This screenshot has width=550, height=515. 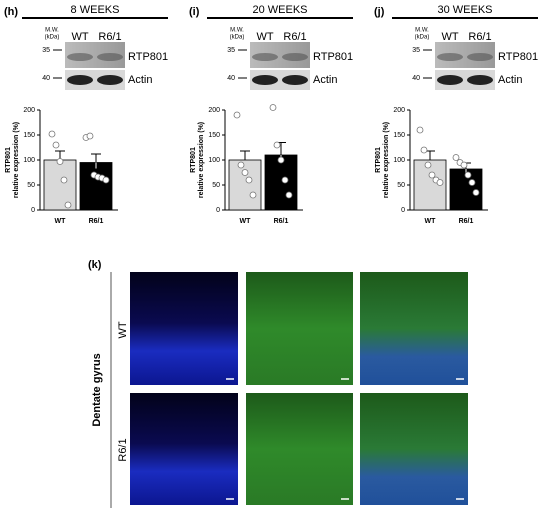 I want to click on chart-title: 30 WEEKS, so click(x=464, y=10).